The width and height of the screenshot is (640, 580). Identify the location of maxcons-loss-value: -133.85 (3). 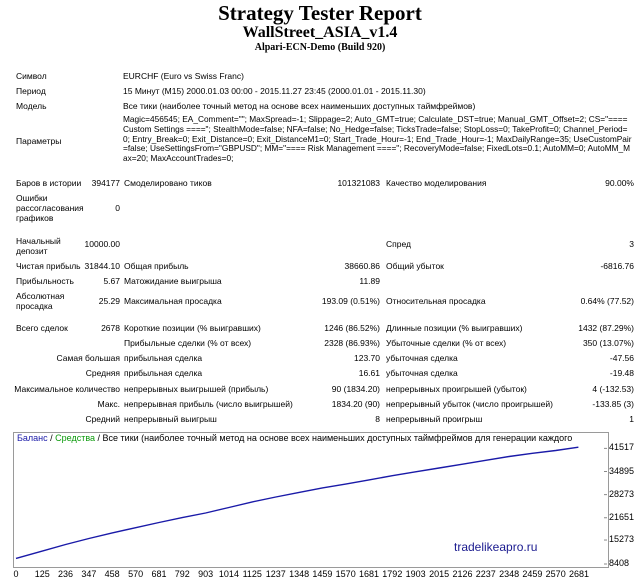
(613, 404).